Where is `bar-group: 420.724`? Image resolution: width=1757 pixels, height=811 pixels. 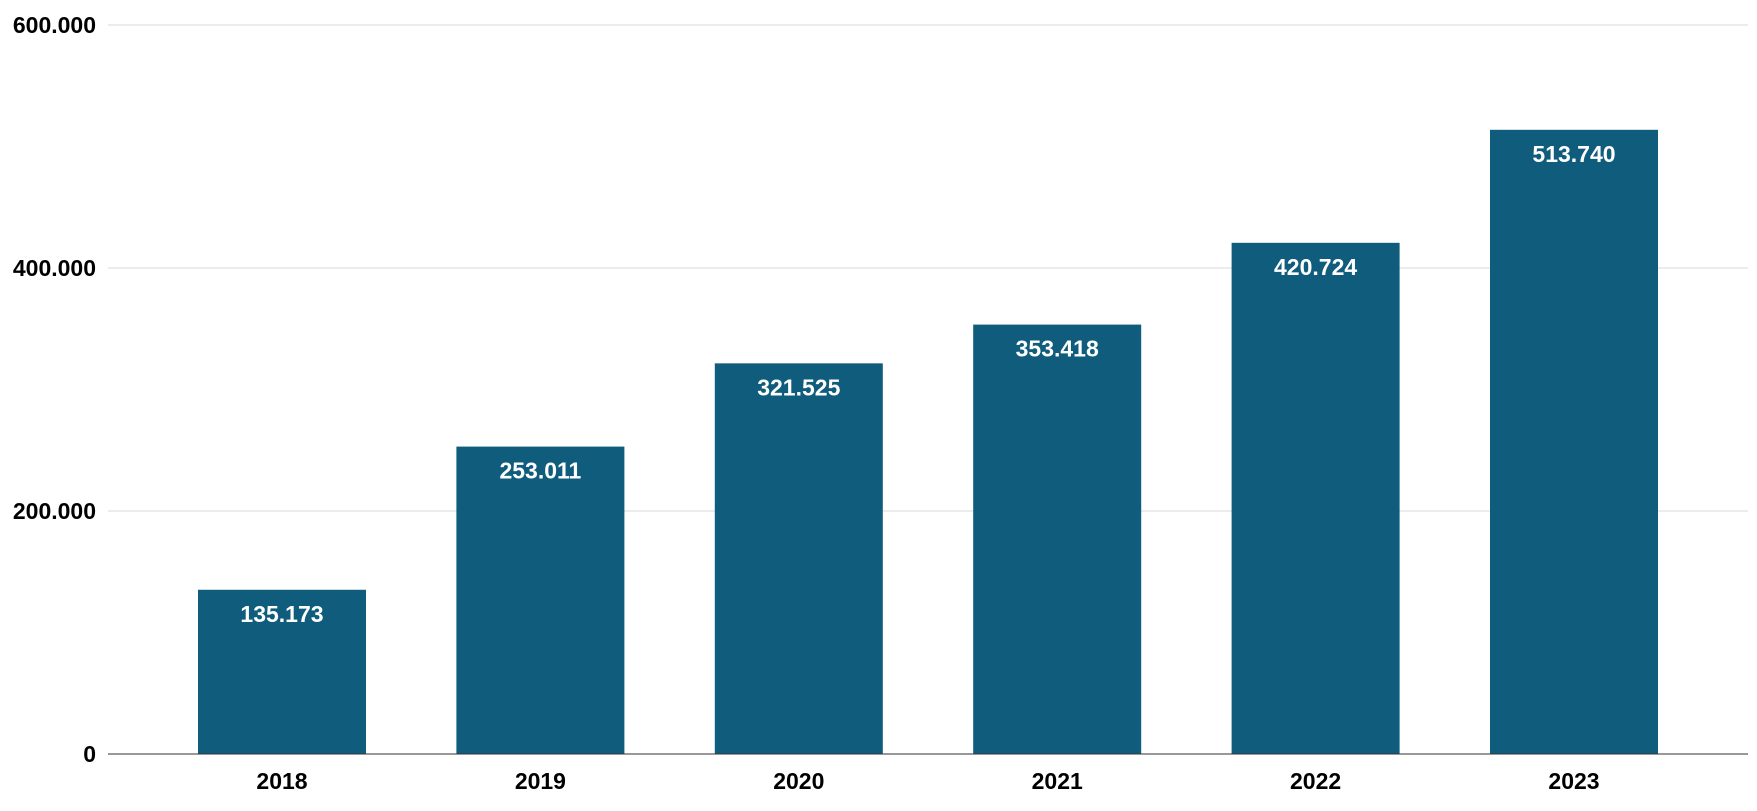 bar-group: 420.724 is located at coordinates (1315, 498).